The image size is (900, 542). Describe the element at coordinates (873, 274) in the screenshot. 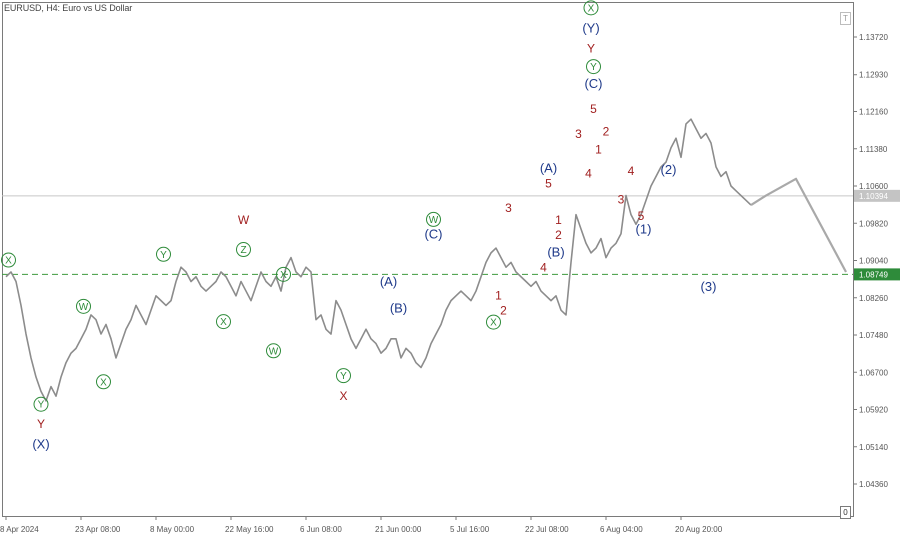

I see `support-level-label: 1.08749` at that location.